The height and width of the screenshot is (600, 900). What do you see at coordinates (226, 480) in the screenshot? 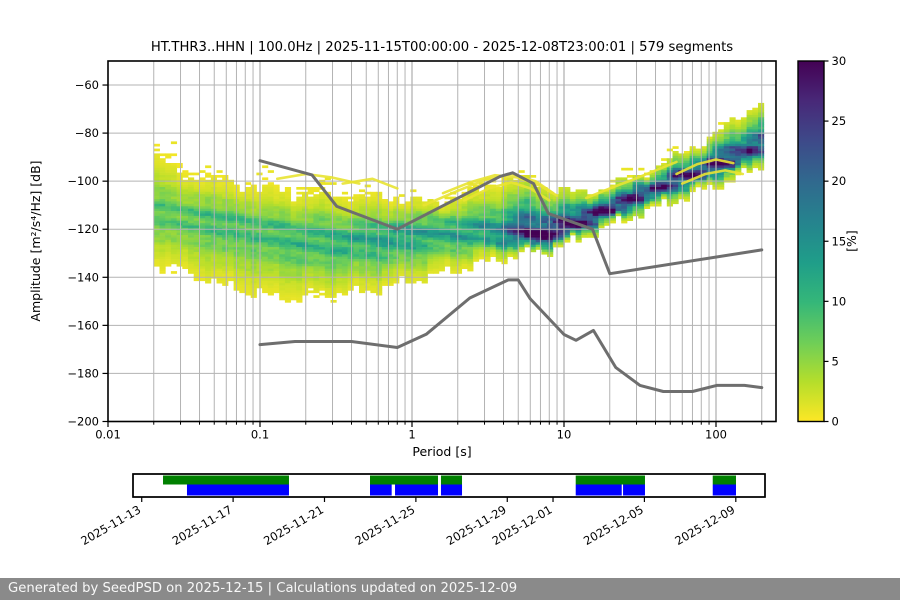
I see `availability-green-segment` at bounding box center [226, 480].